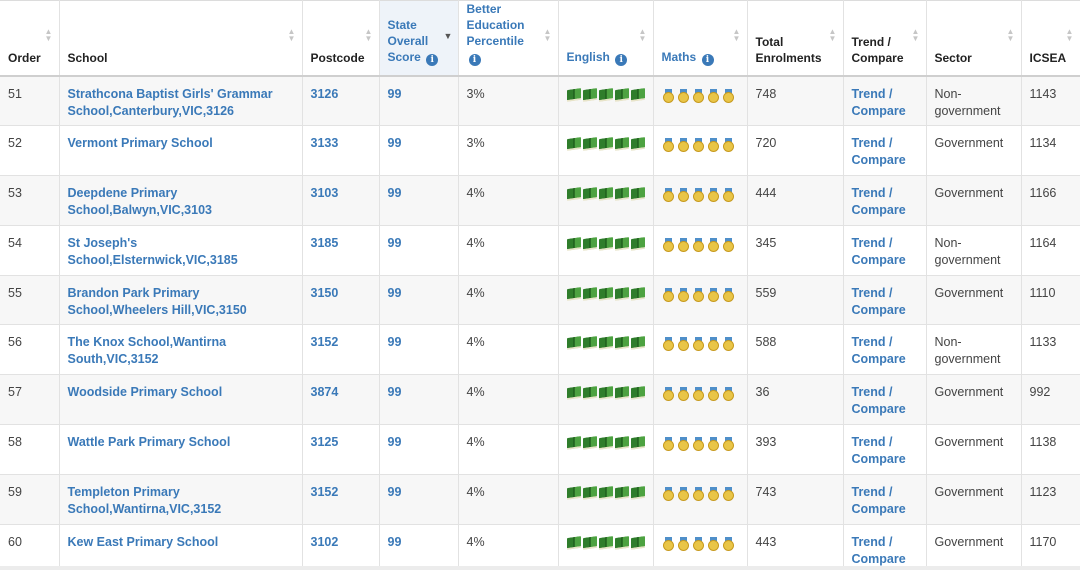 The image size is (1080, 570). What do you see at coordinates (181, 449) in the screenshot?
I see `school-link: Wattle Park Primary School` at bounding box center [181, 449].